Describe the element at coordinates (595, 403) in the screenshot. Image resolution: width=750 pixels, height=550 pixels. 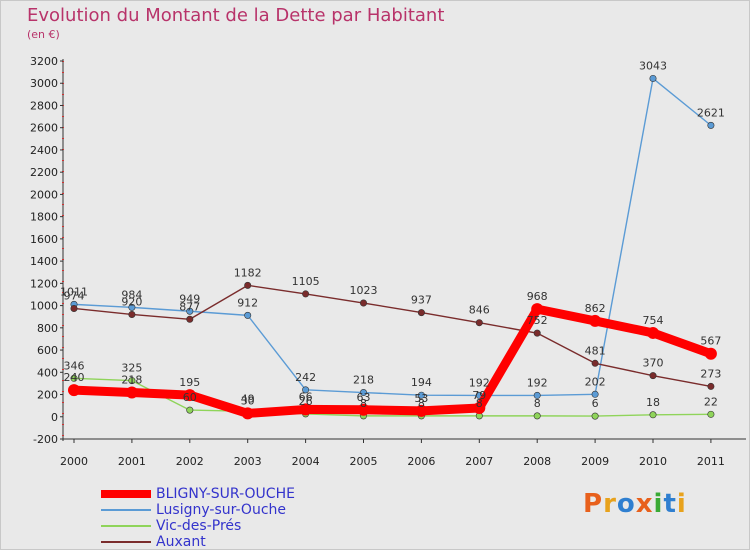
I see `data-label: 6` at that location.